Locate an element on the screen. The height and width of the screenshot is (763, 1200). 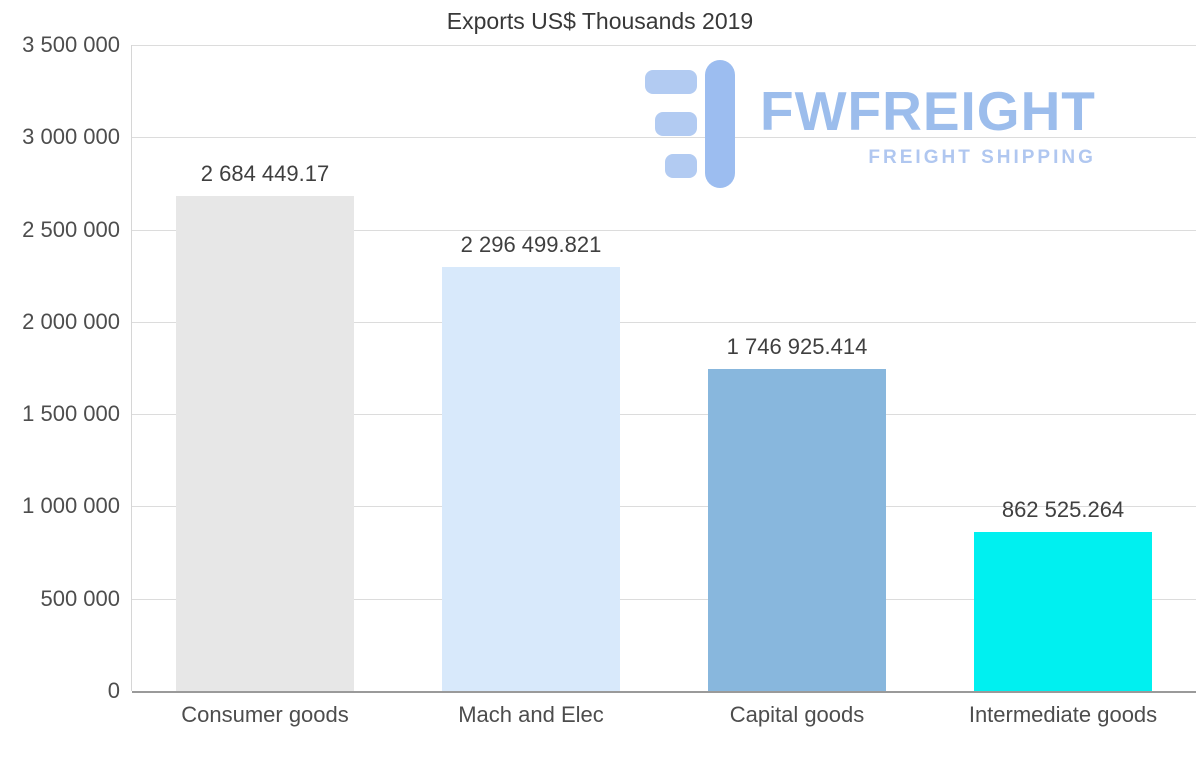
y-axis-tick-label: 2 000 000 is located at coordinates (71, 321).